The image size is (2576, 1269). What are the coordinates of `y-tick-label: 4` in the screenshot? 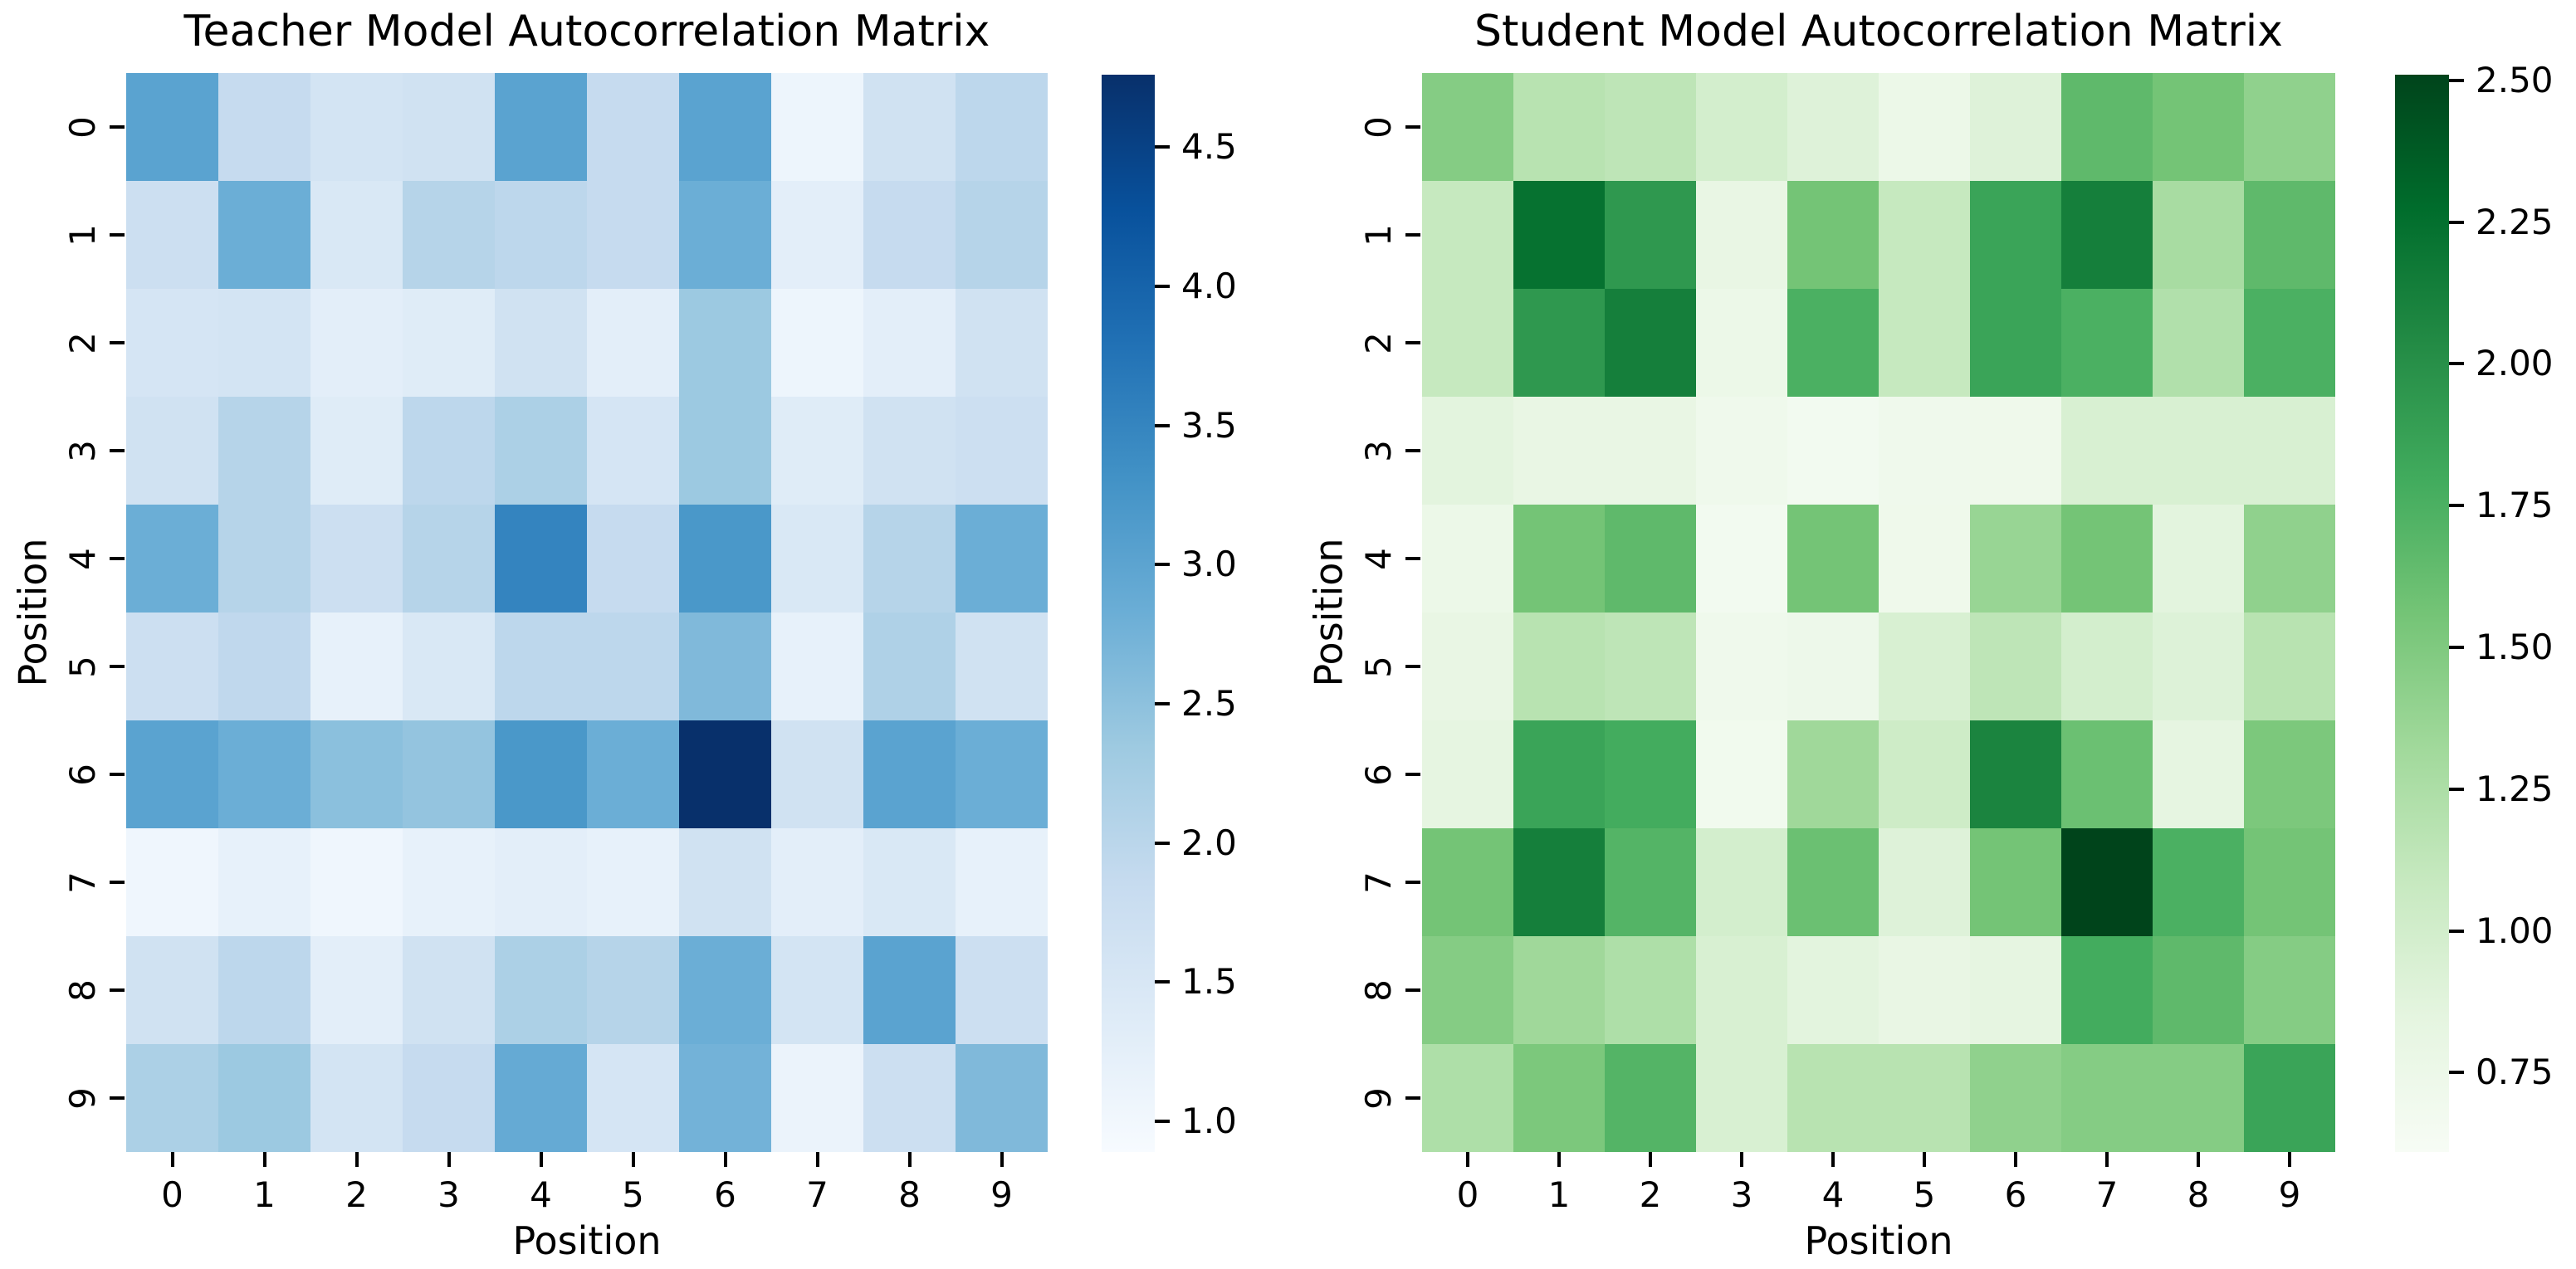 It's located at (1378, 559).